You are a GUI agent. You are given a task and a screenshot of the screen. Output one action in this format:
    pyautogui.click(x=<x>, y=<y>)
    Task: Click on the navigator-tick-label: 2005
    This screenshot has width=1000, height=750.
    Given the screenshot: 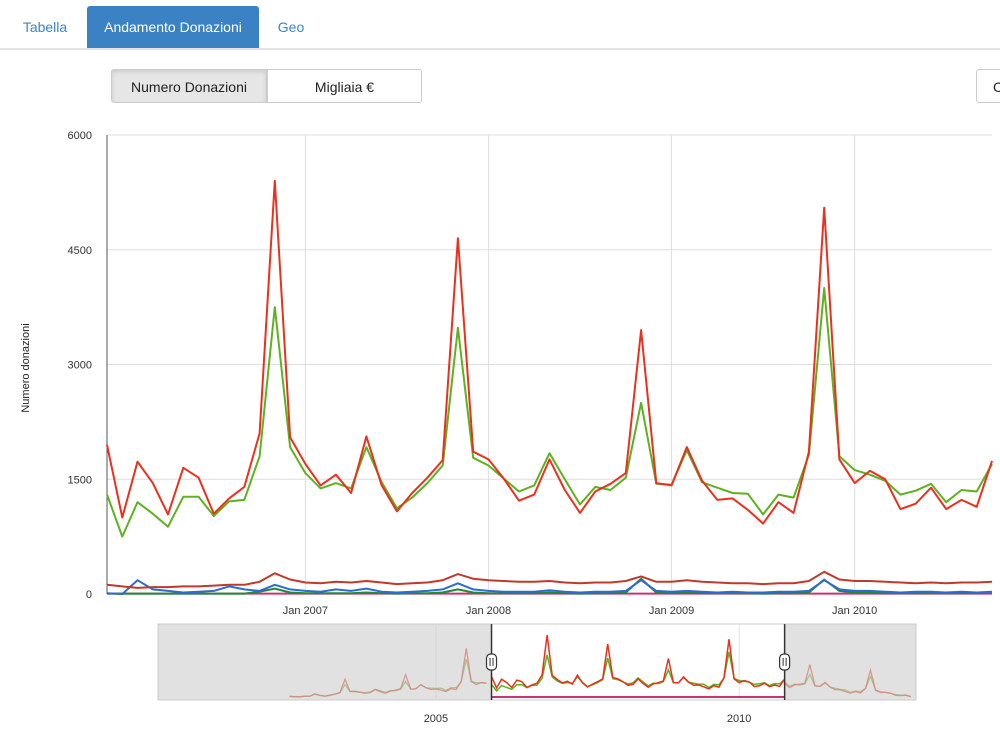 What is the action you would take?
    pyautogui.click(x=436, y=719)
    